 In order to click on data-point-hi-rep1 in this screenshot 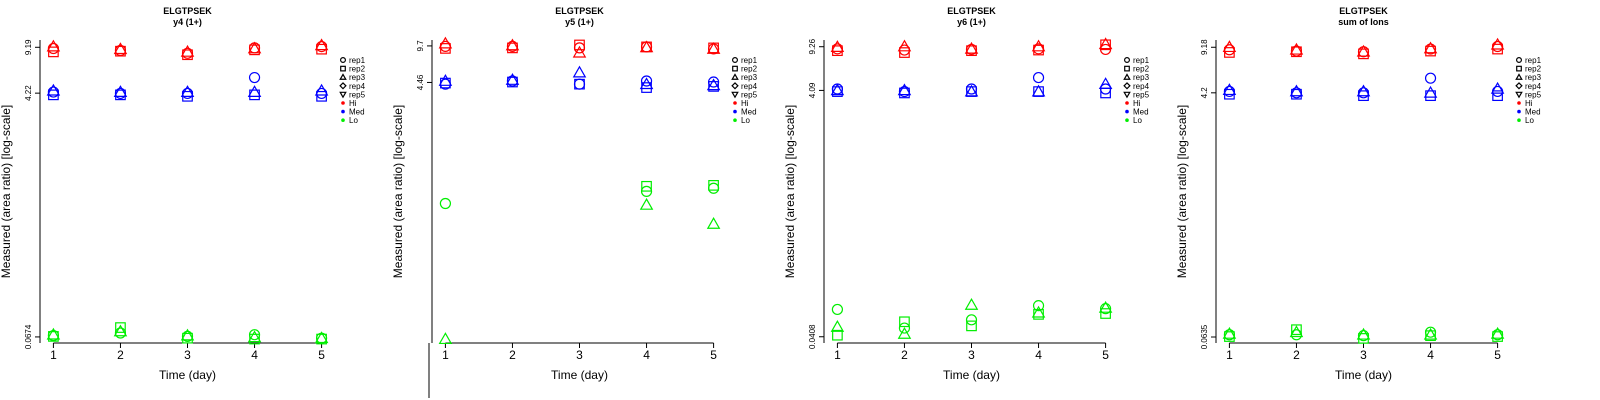, I will do `click(53, 48)`.